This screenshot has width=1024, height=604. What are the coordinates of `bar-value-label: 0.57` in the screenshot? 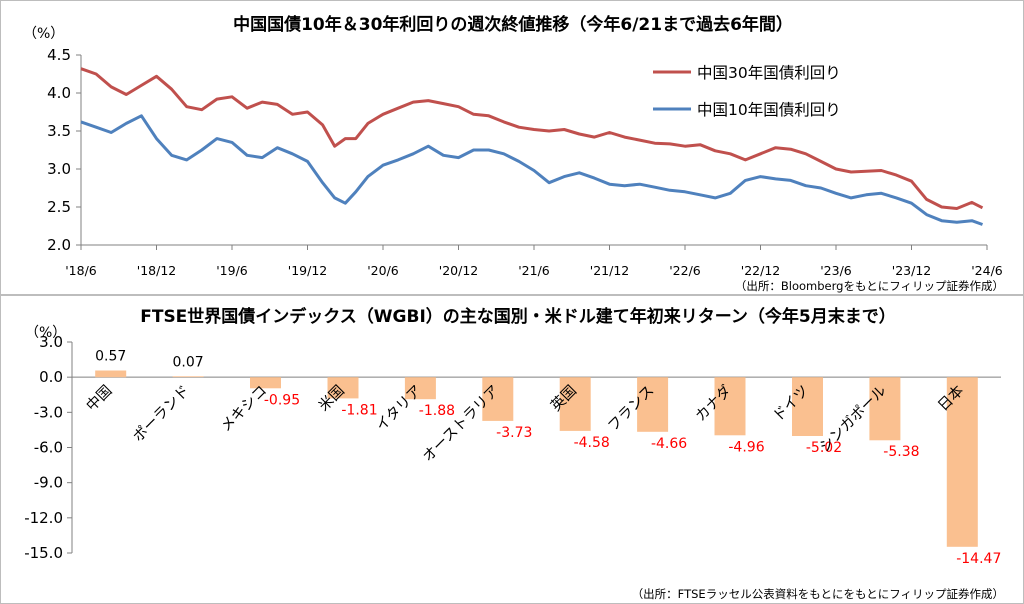 It's located at (110, 357).